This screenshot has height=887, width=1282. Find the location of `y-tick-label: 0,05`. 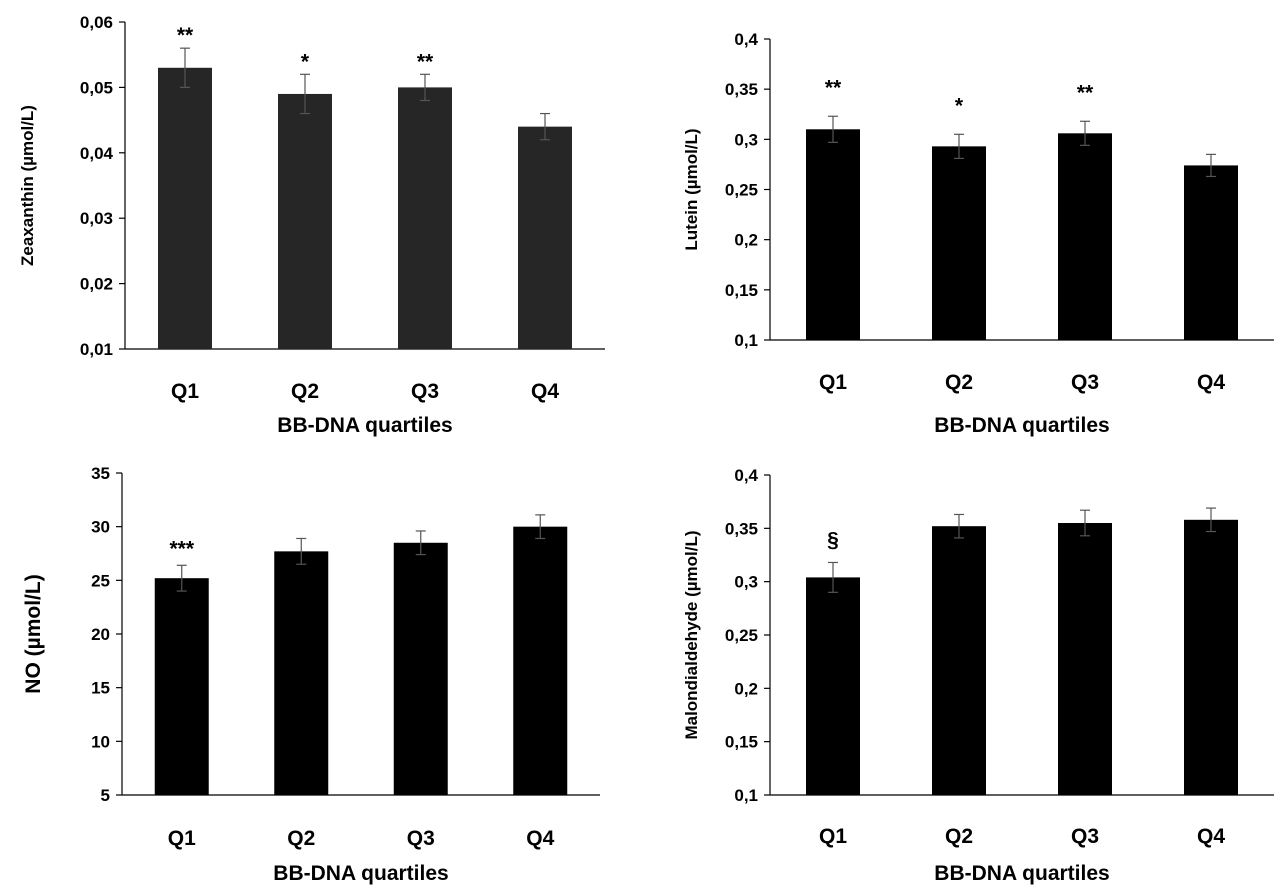

y-tick-label: 0,05 is located at coordinates (96, 87).